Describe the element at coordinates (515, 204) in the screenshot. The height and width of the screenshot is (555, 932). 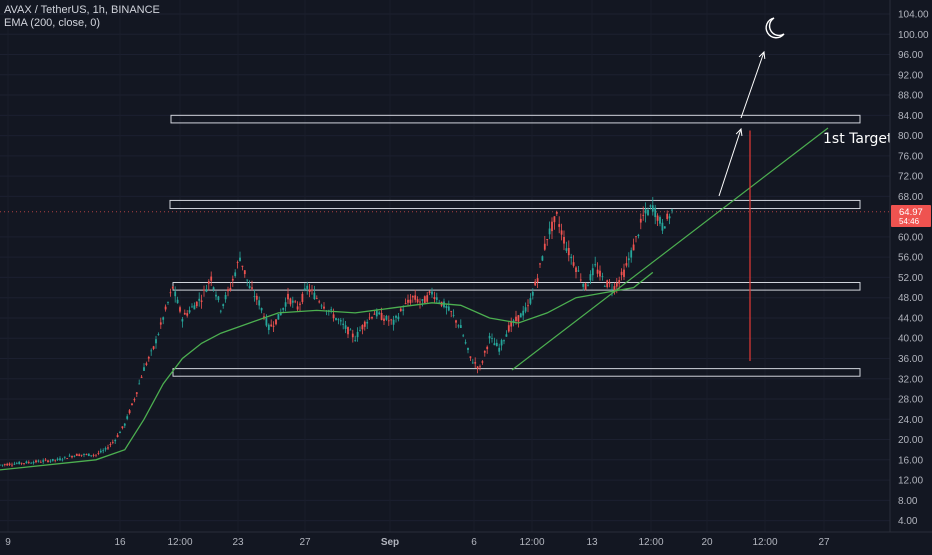
I see `zone-upper` at that location.